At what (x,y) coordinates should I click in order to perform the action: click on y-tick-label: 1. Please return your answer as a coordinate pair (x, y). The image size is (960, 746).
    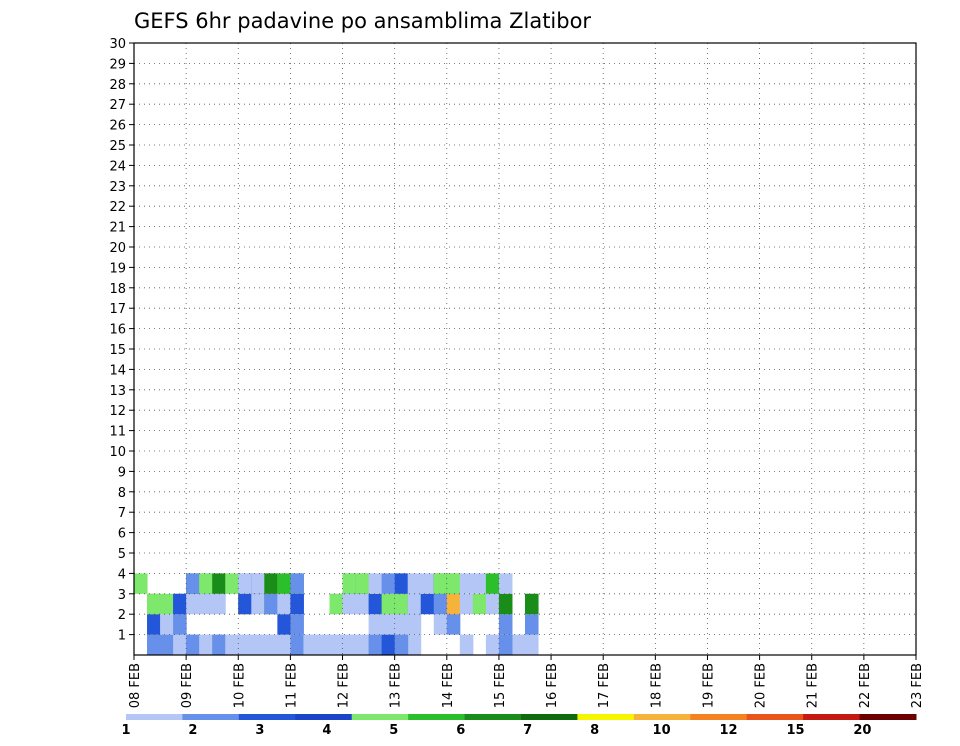
    Looking at the image, I should click on (122, 636).